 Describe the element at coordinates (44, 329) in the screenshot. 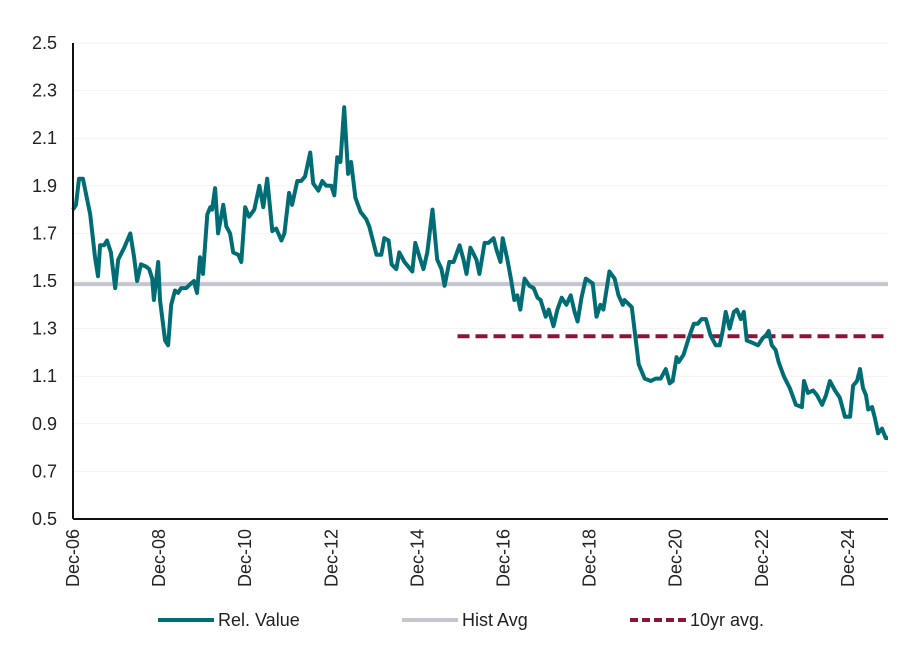

I see `y-tick-label: 1.3` at that location.